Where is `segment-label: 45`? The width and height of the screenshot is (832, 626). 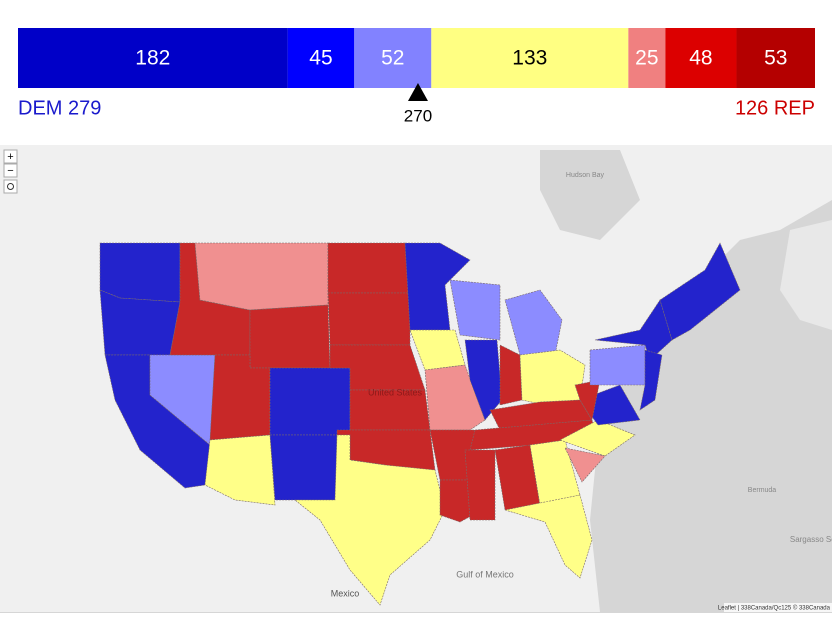
segment-label: 45 is located at coordinates (320, 58).